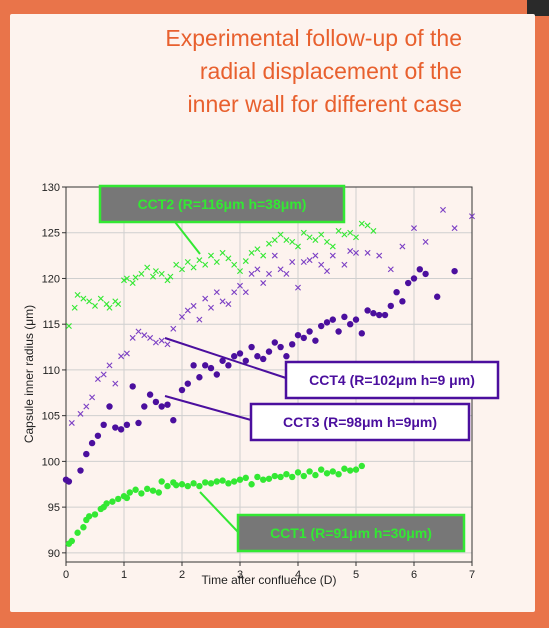 Image resolution: width=549 pixels, height=628 pixels. Describe the element at coordinates (51, 234) in the screenshot. I see `y-tick-label: 125` at that location.